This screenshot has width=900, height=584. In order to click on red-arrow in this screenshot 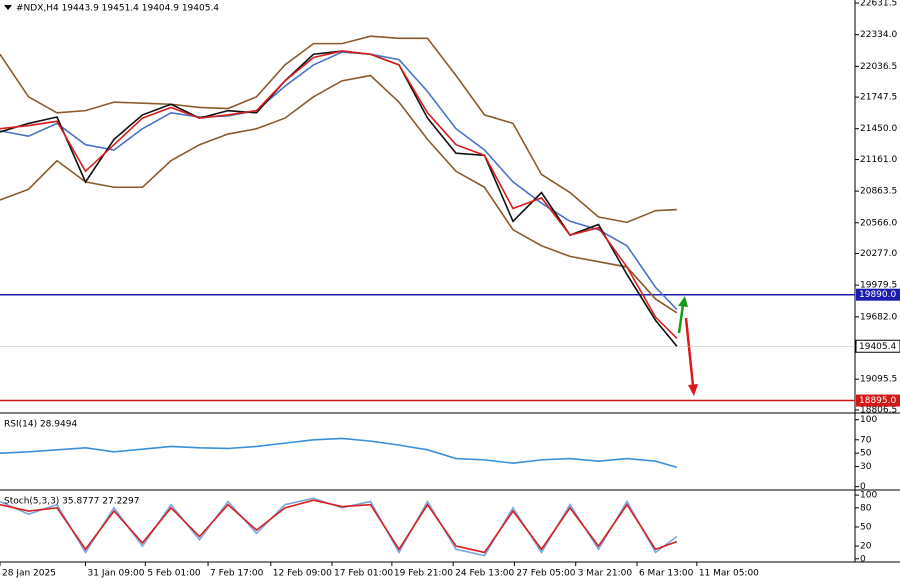, I will do `click(691, 356)`.